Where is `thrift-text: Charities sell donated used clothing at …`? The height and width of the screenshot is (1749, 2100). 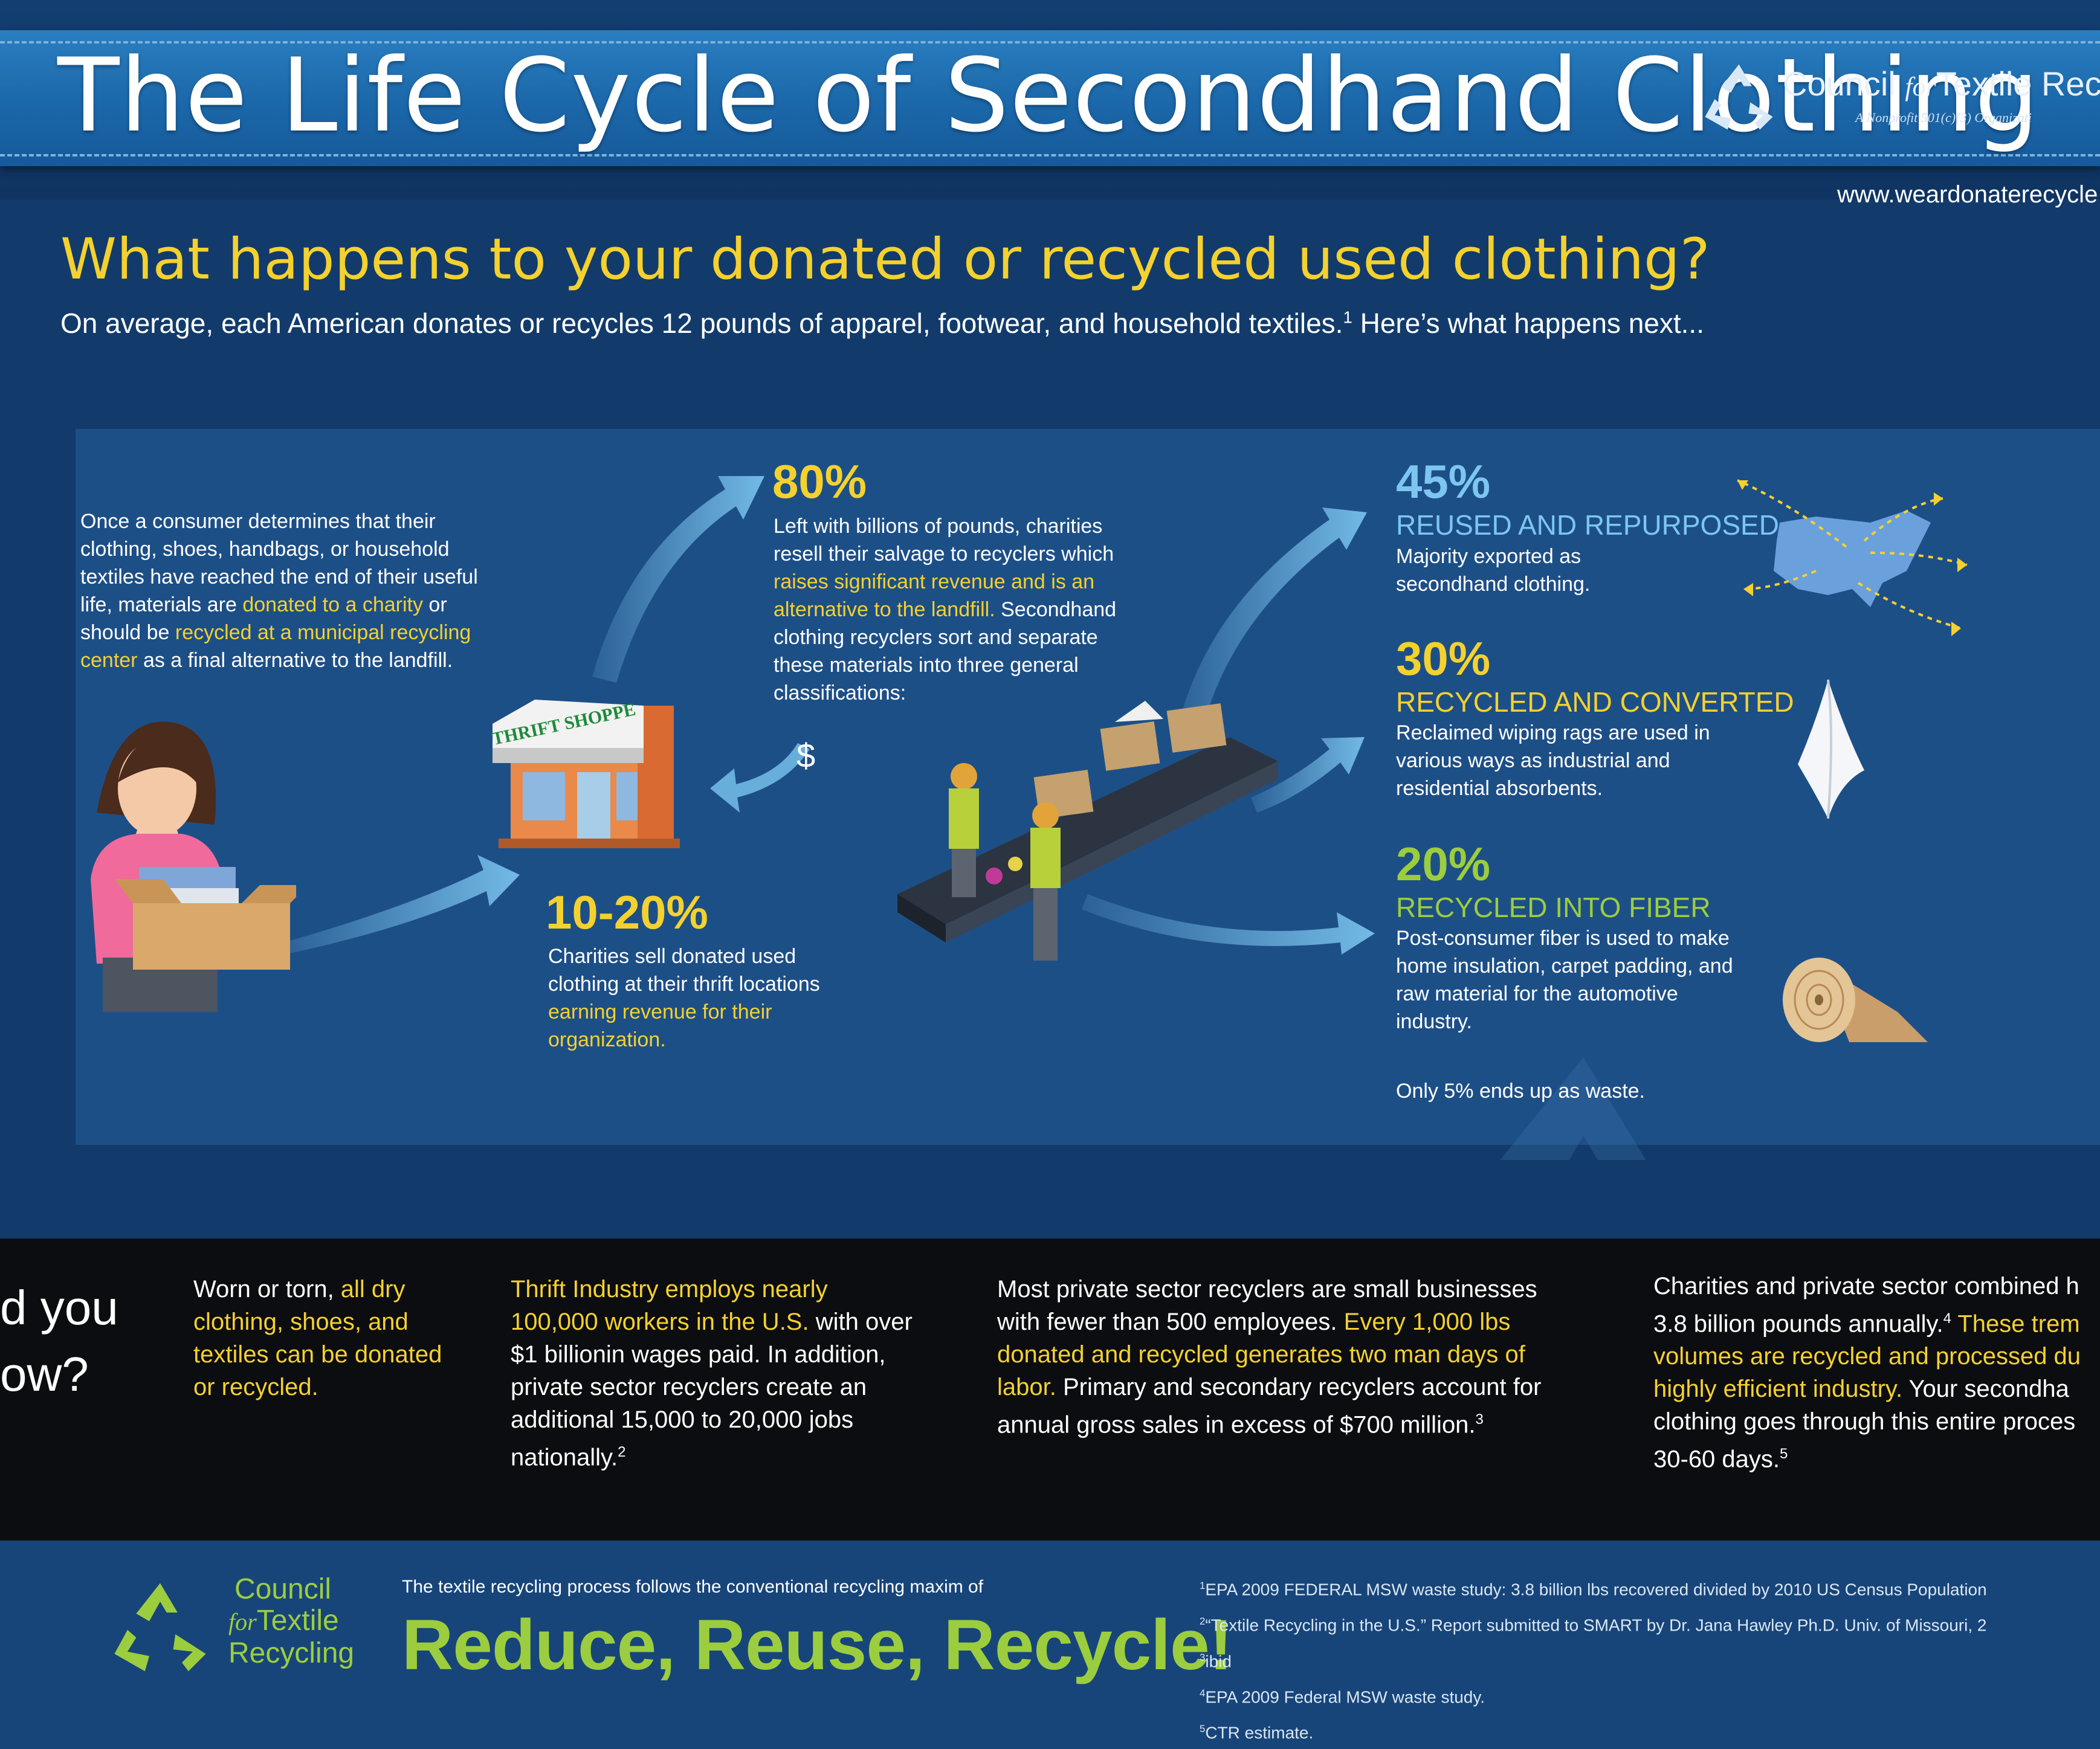 thrift-text: Charities sell donated used clothing at … is located at coordinates (684, 998).